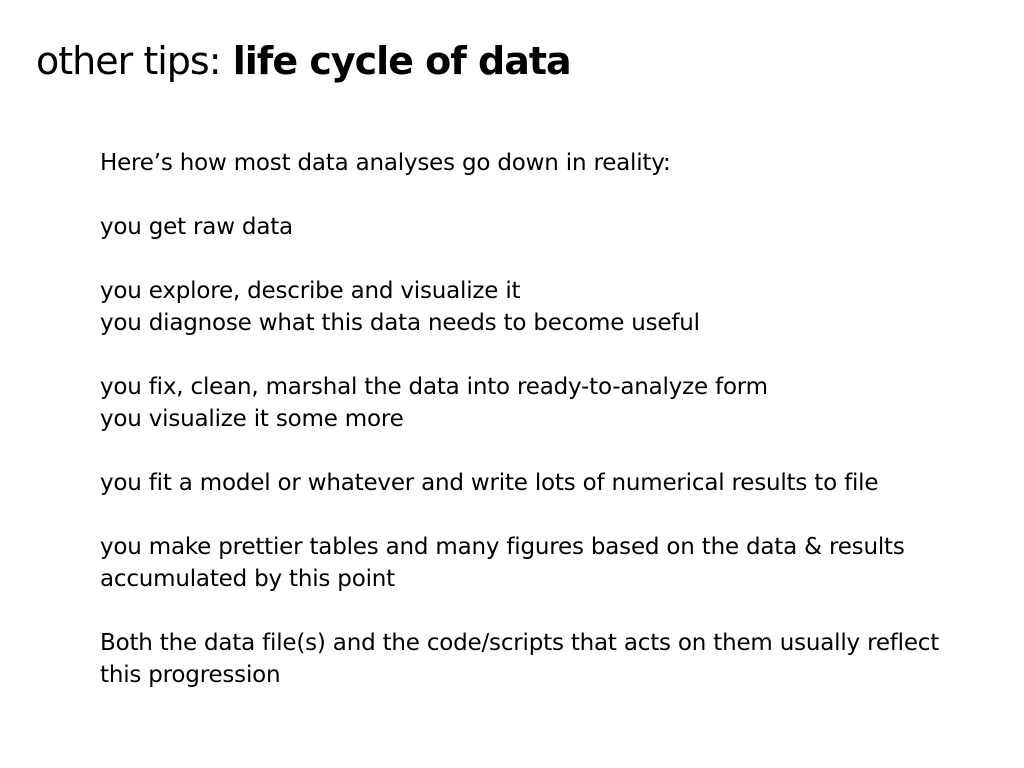  I want to click on paragraph-raw-data: you get raw data, so click(550, 227).